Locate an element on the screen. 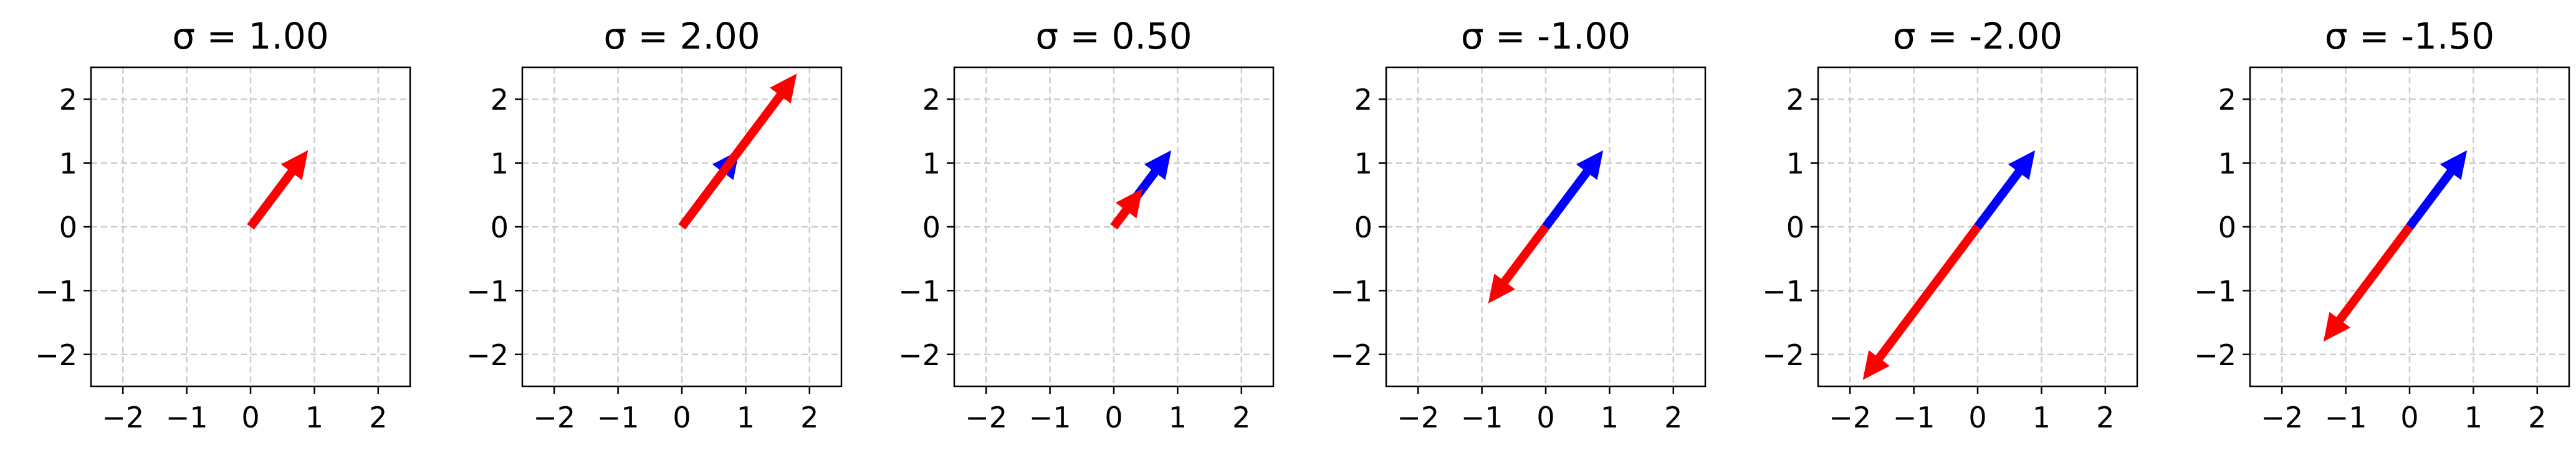  chart-panel-4: −2 −1 0 1 2 2 1 0 −1 −2 σ = -1.00 is located at coordinates (1519, 224).